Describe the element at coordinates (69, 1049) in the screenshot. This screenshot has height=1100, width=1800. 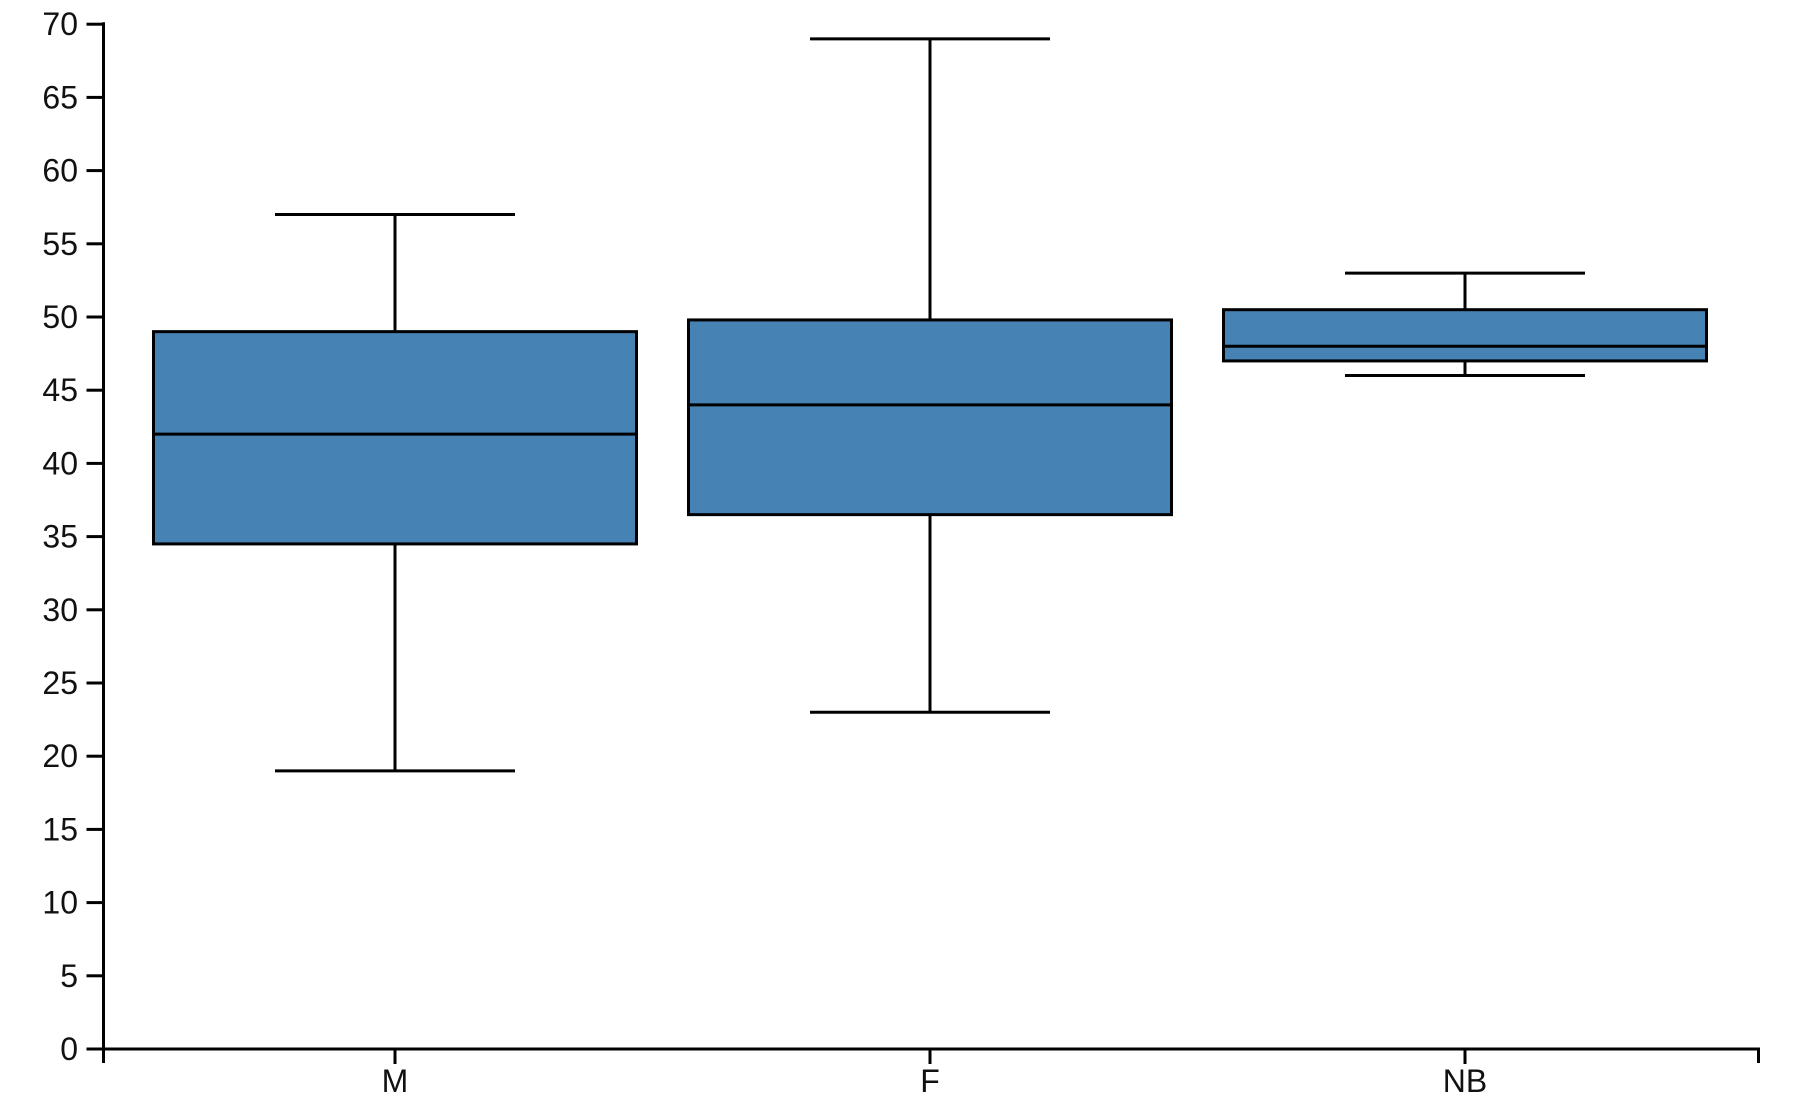
I see `ytick-label-0: 0` at that location.